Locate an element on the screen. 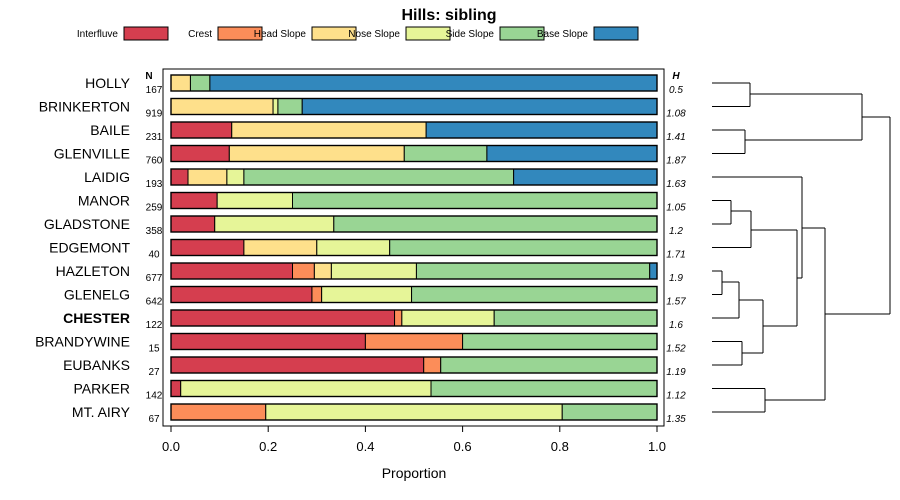 The image size is (900, 500). chart-title: Hills: sibling is located at coordinates (448, 15).